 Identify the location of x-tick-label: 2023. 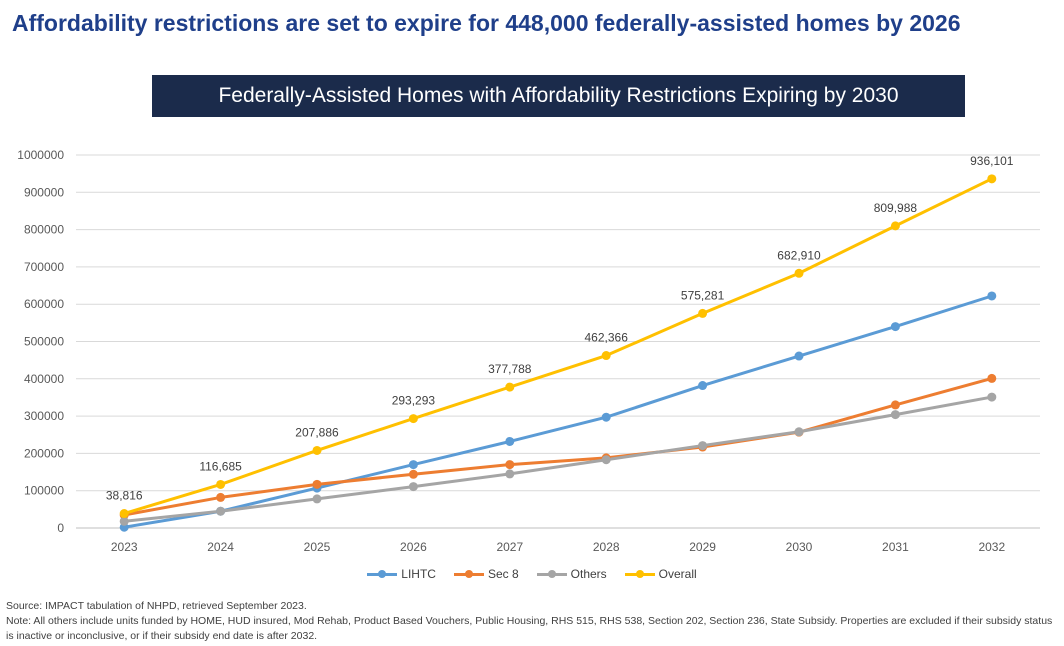
(124, 547).